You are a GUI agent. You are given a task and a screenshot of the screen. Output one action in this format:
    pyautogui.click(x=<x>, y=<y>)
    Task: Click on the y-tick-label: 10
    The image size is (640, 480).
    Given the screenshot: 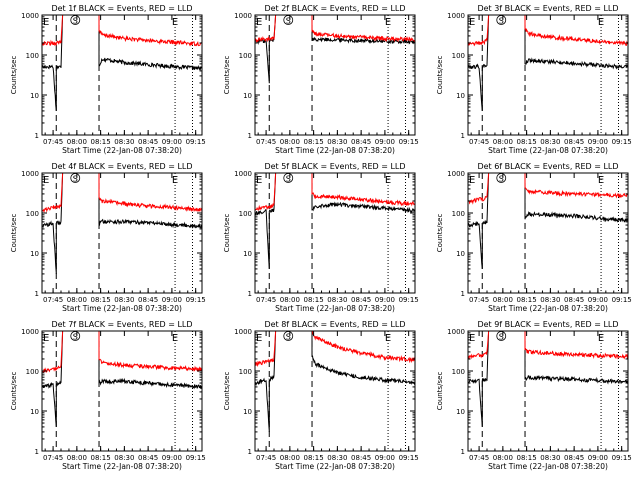 What is the action you would take?
    pyautogui.click(x=34, y=412)
    